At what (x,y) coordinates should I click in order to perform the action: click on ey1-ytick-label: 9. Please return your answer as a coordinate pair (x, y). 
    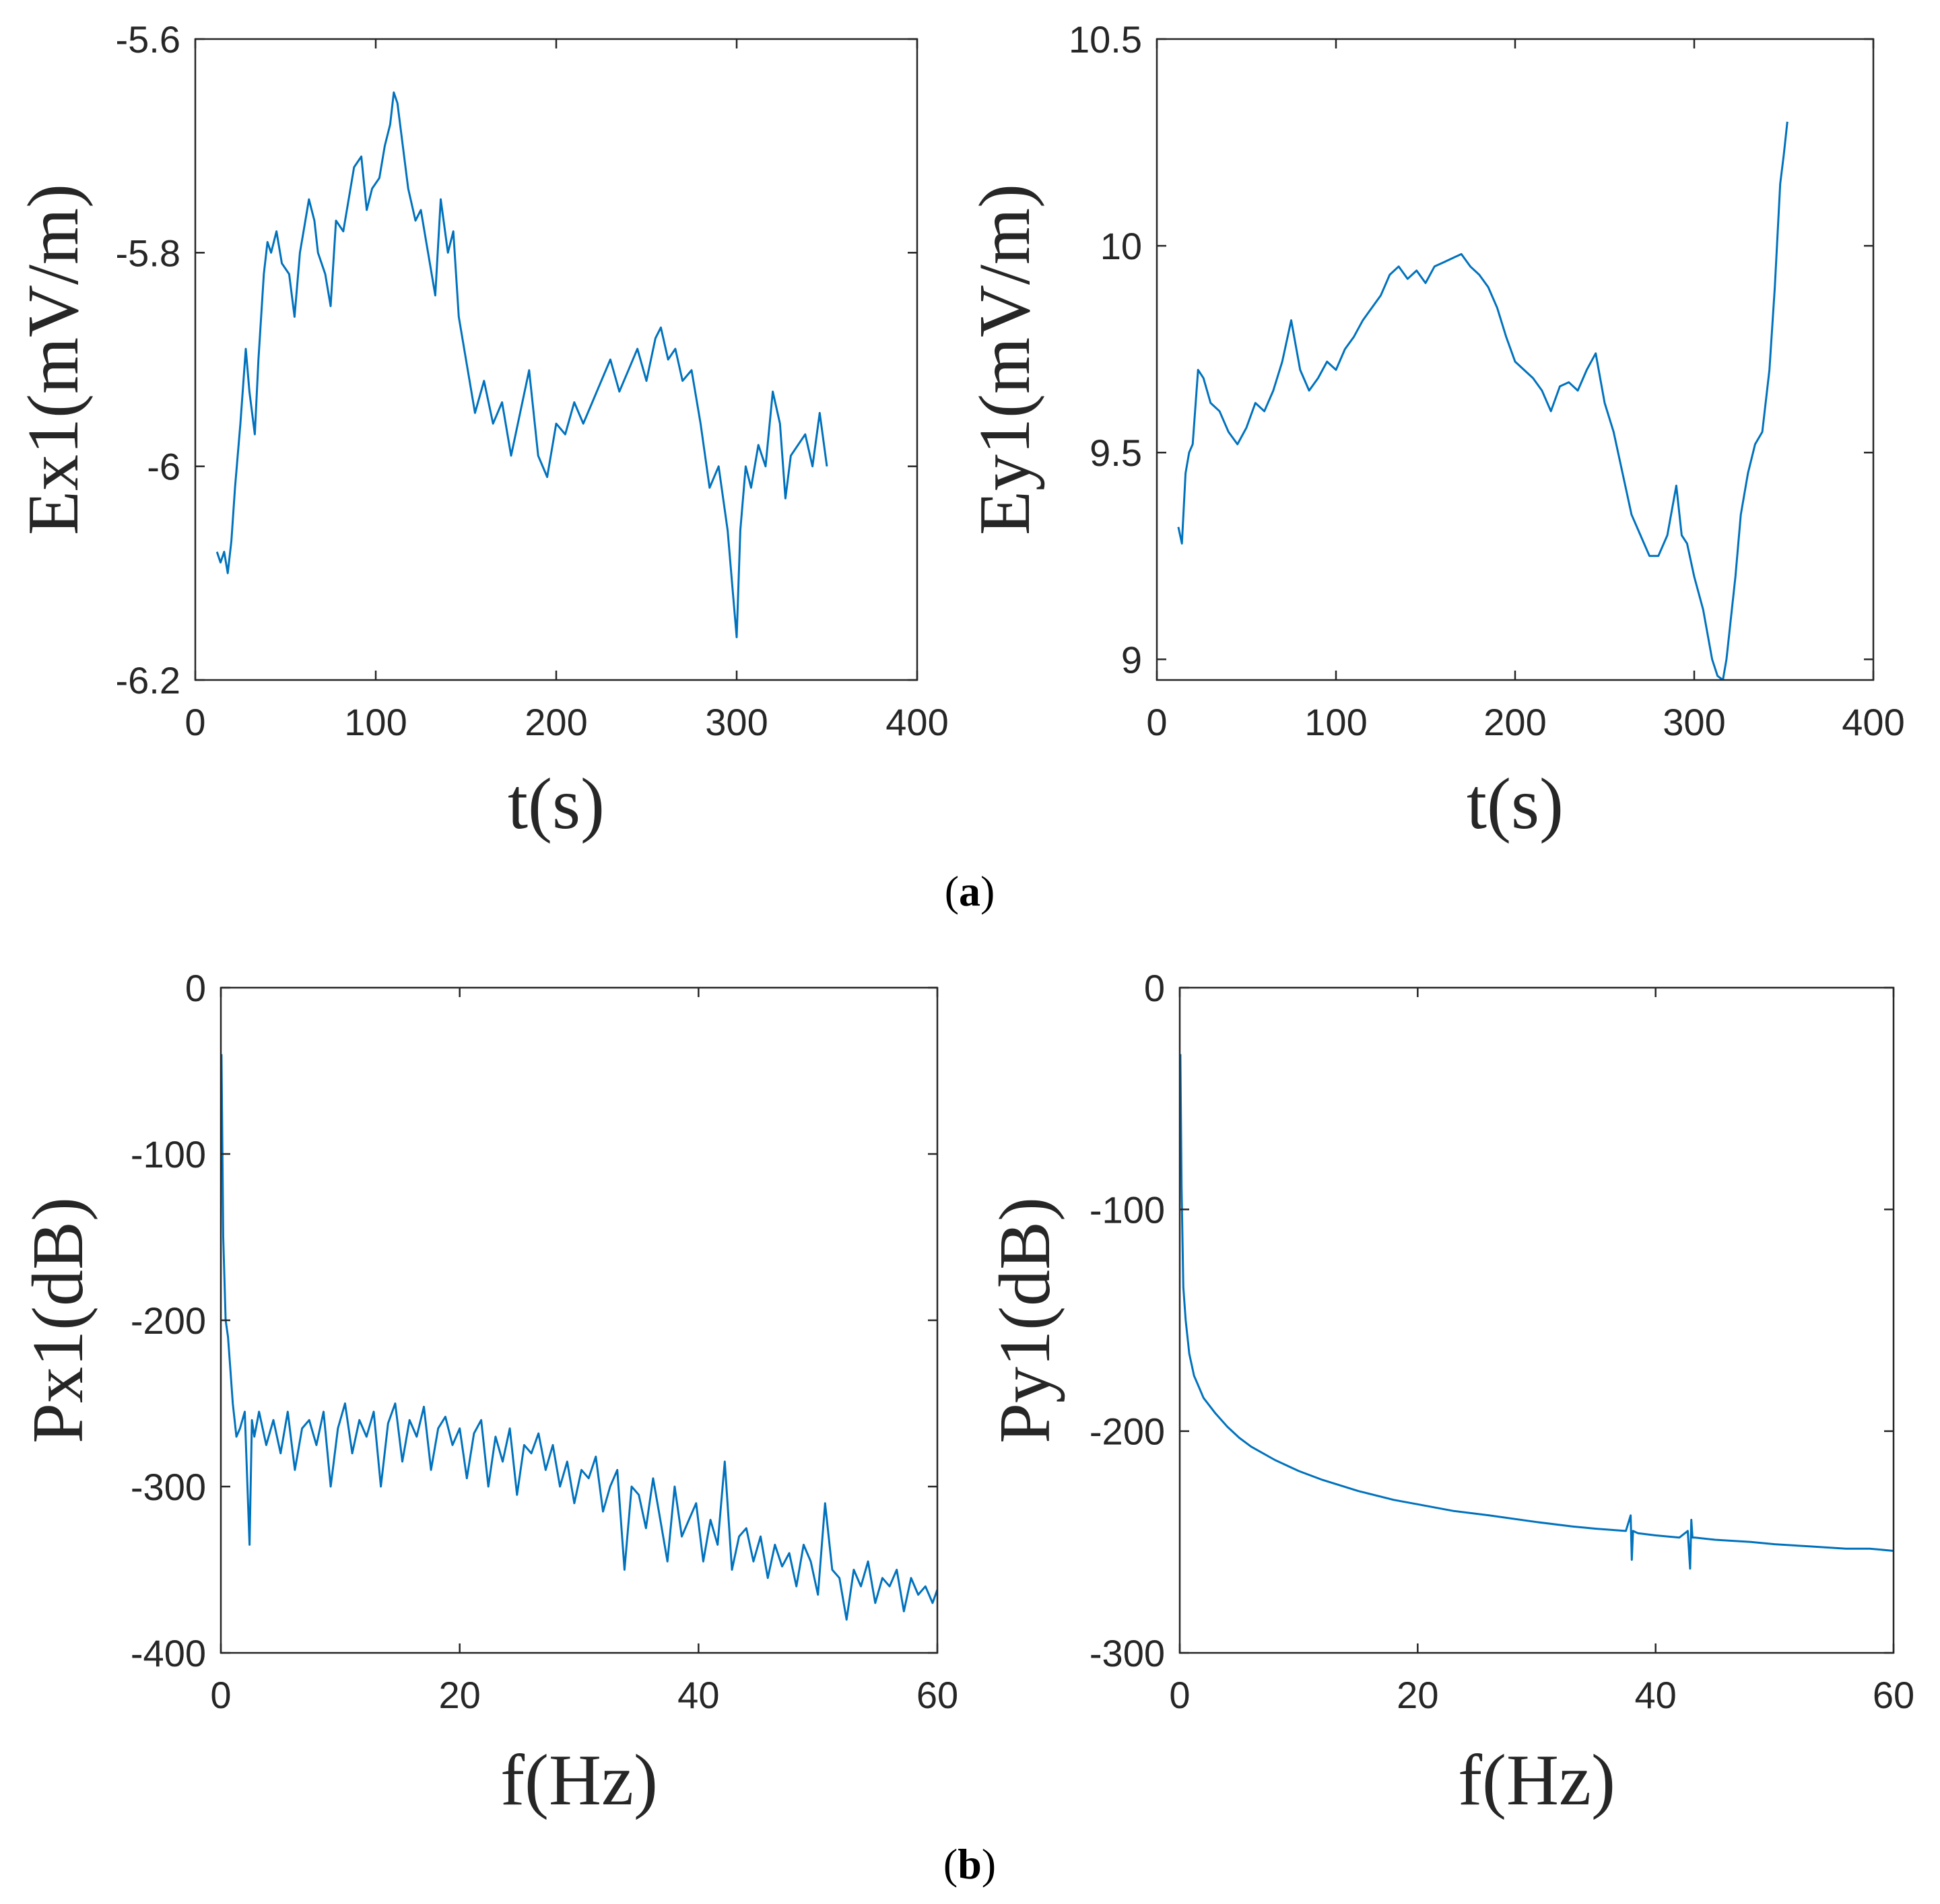
    Looking at the image, I should click on (1131, 660).